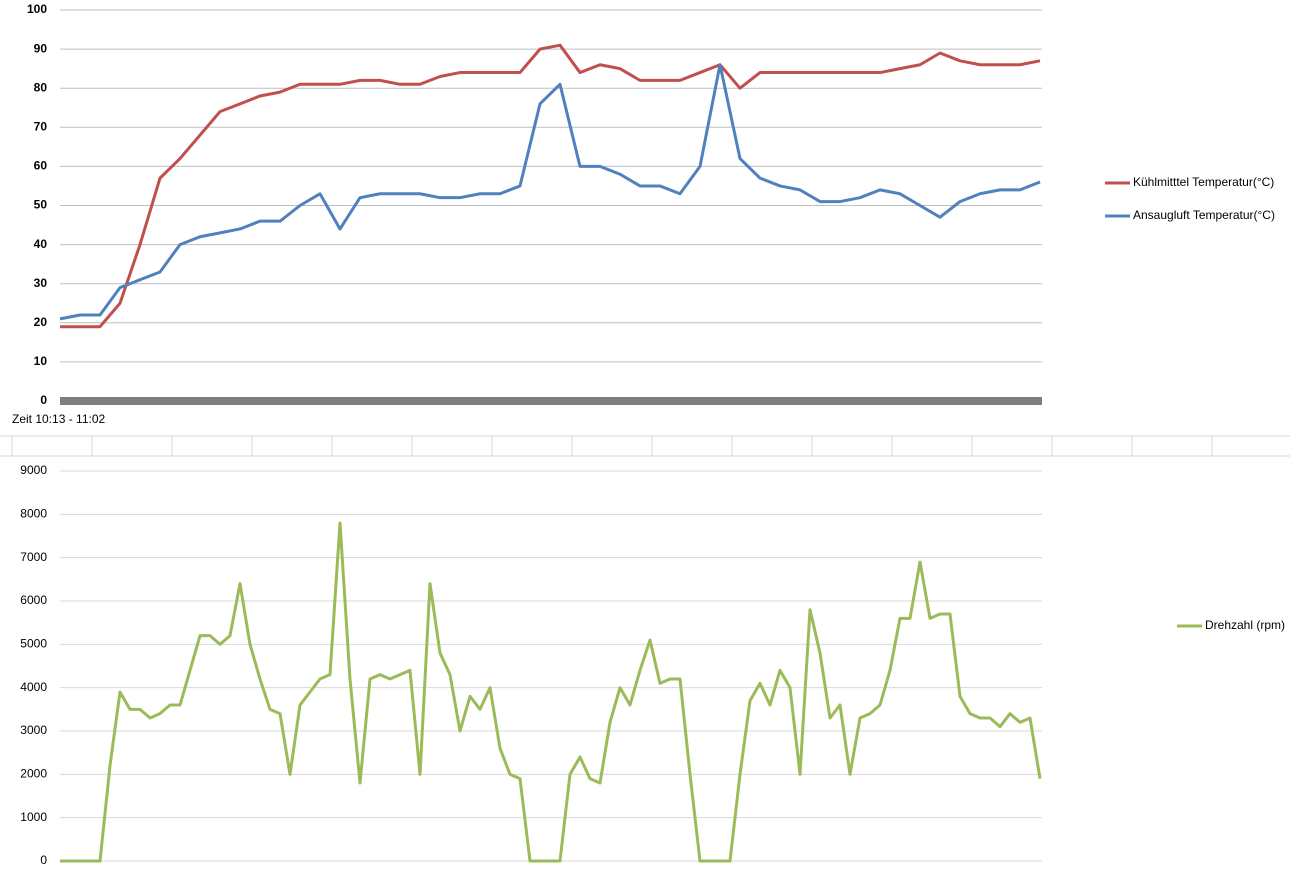 The height and width of the screenshot is (895, 1290). I want to click on x-axis, so click(551, 401).